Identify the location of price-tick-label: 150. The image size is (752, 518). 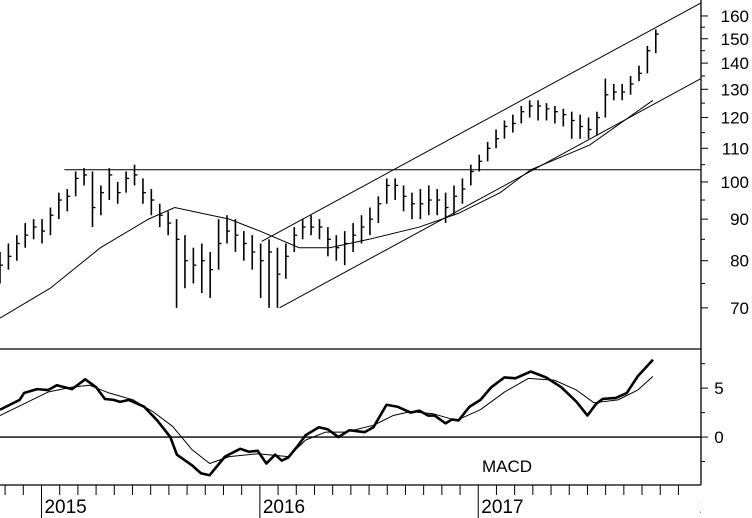
(735, 39).